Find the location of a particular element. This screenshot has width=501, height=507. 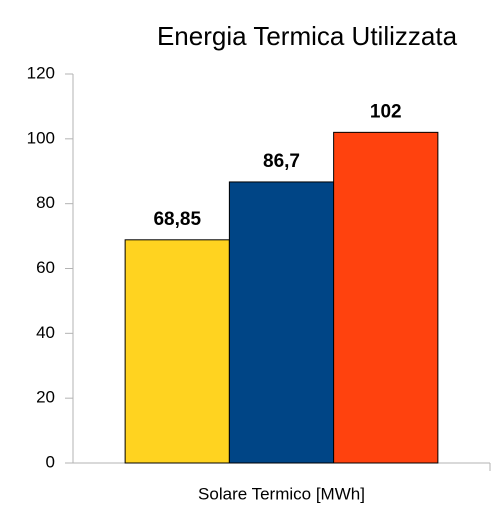

x-tick-label: Solare Termico [MWh] is located at coordinates (281, 493).